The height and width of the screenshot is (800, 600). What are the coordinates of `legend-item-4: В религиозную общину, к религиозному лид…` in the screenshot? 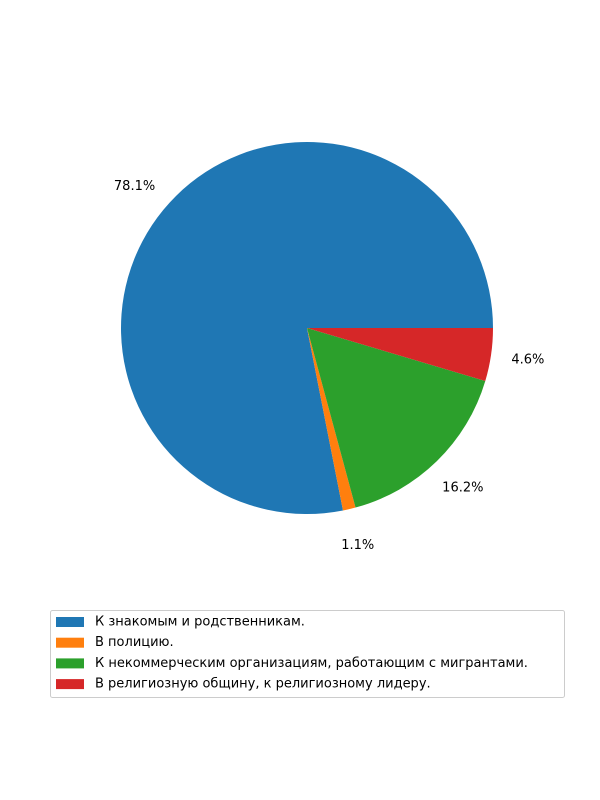 It's located at (243, 684).